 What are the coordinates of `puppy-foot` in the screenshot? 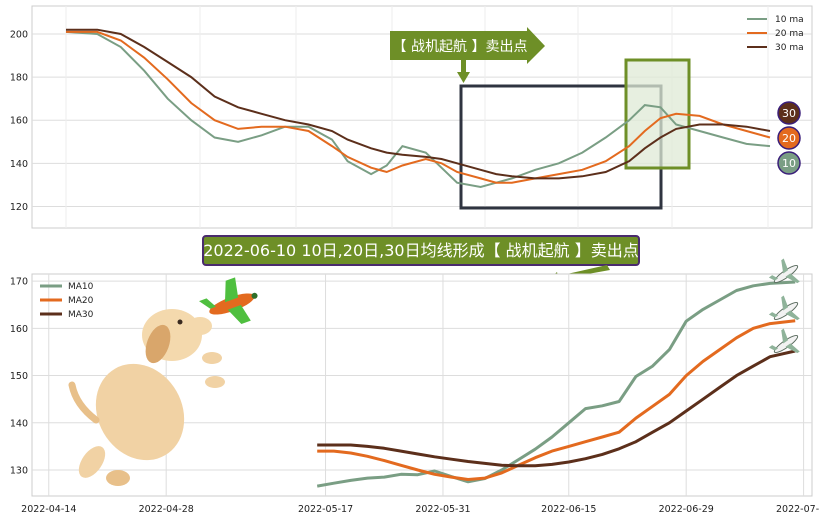 It's located at (118, 478).